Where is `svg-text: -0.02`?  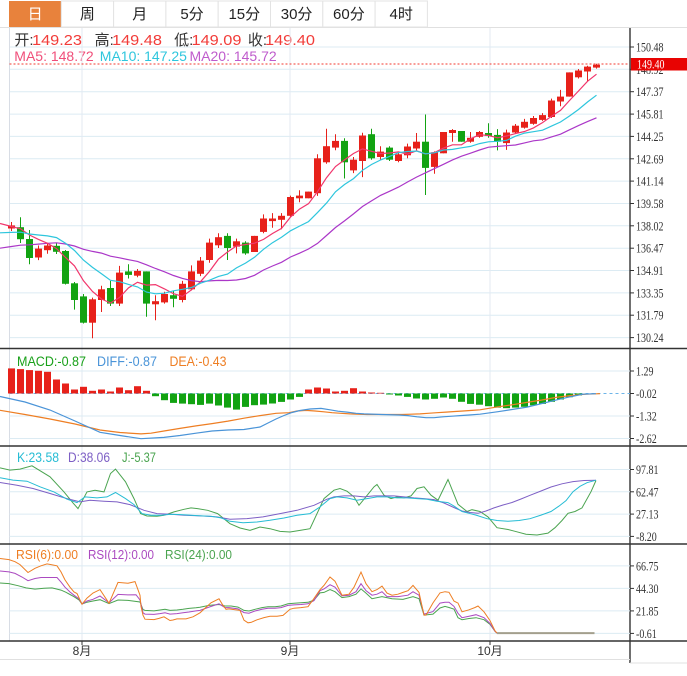 svg-text: -0.02 is located at coordinates (646, 394).